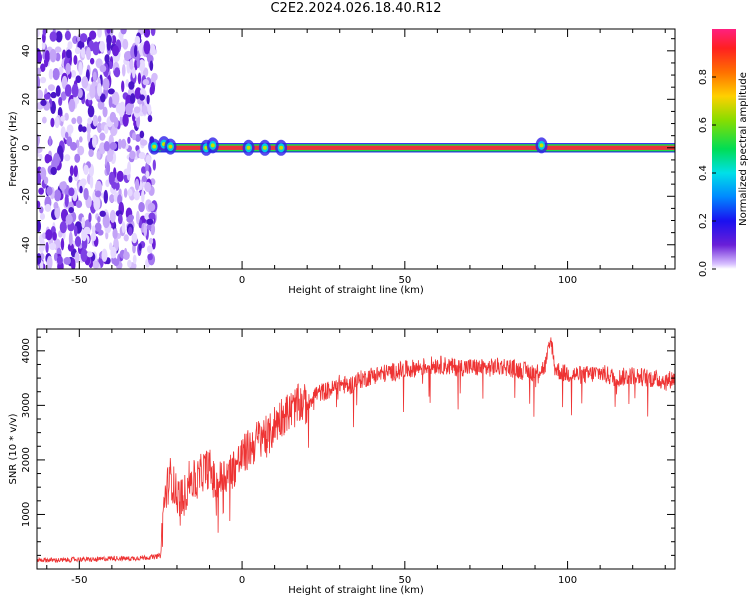  Describe the element at coordinates (26, 405) in the screenshot. I see `y-tick-label: 3000` at that location.